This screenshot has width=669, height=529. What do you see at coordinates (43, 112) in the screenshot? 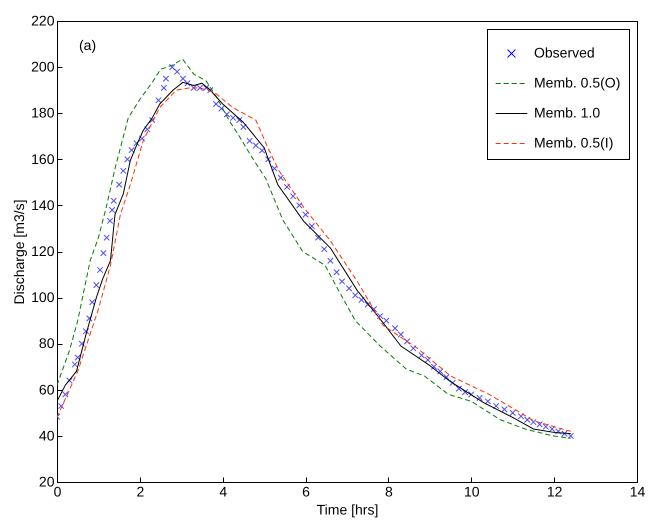
I see `y-tick-label: 180` at bounding box center [43, 112].